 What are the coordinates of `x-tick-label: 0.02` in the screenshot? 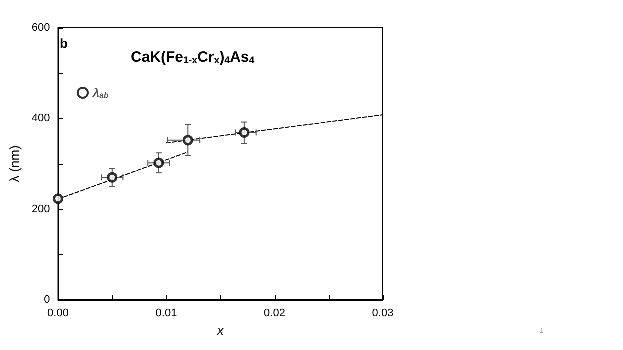 It's located at (275, 314).